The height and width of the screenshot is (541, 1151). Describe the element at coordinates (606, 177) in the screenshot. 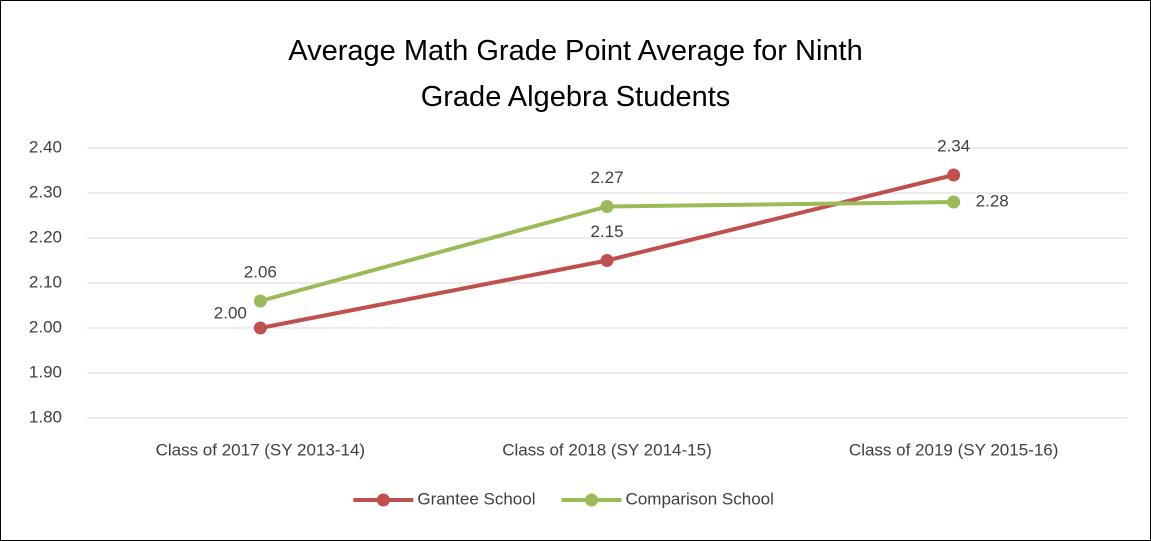

I see `data-label: 2.27` at that location.